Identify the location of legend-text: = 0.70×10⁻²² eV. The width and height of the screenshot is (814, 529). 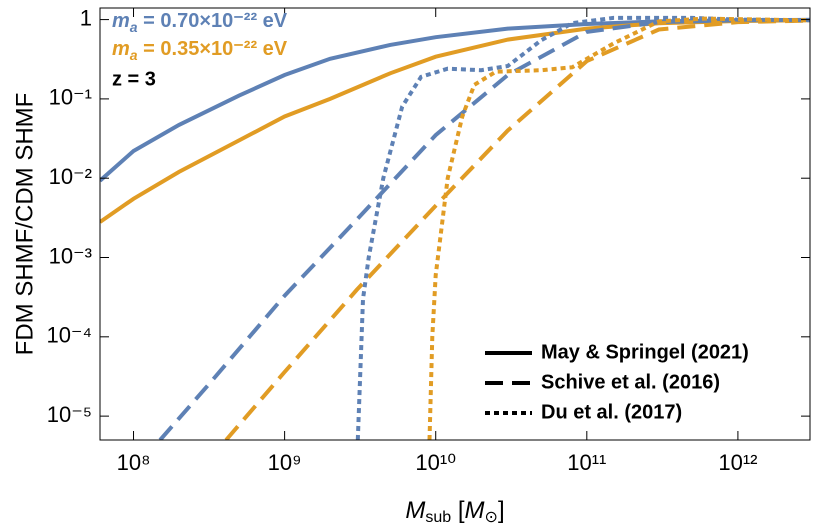
(213, 21).